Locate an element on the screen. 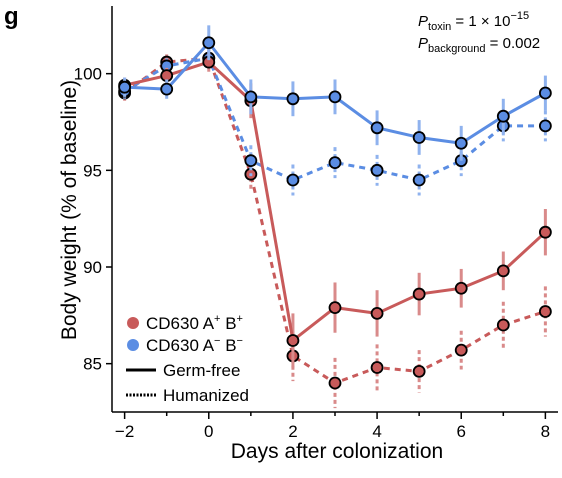 This screenshot has width=562, height=478. legend-blue-mid: B is located at coordinates (228, 345).